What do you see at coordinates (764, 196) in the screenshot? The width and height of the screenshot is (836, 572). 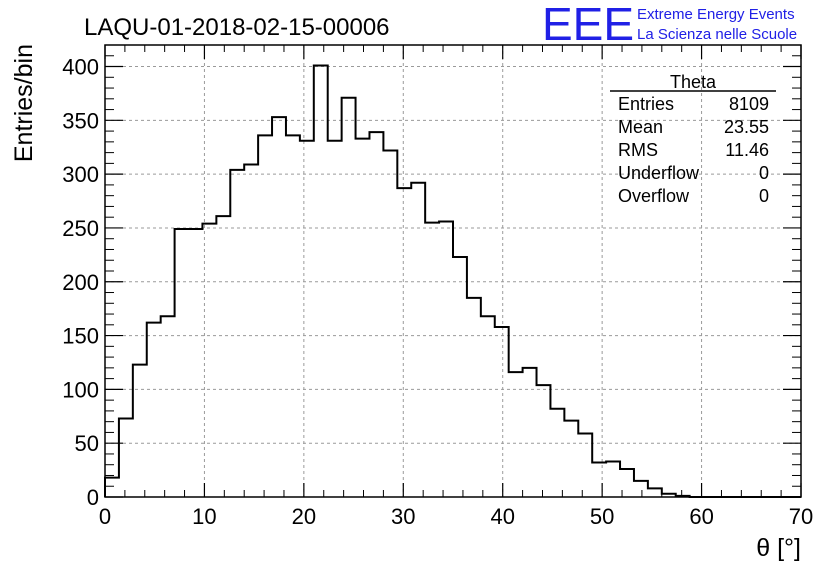 I see `stats-value-overflow: 0` at bounding box center [764, 196].